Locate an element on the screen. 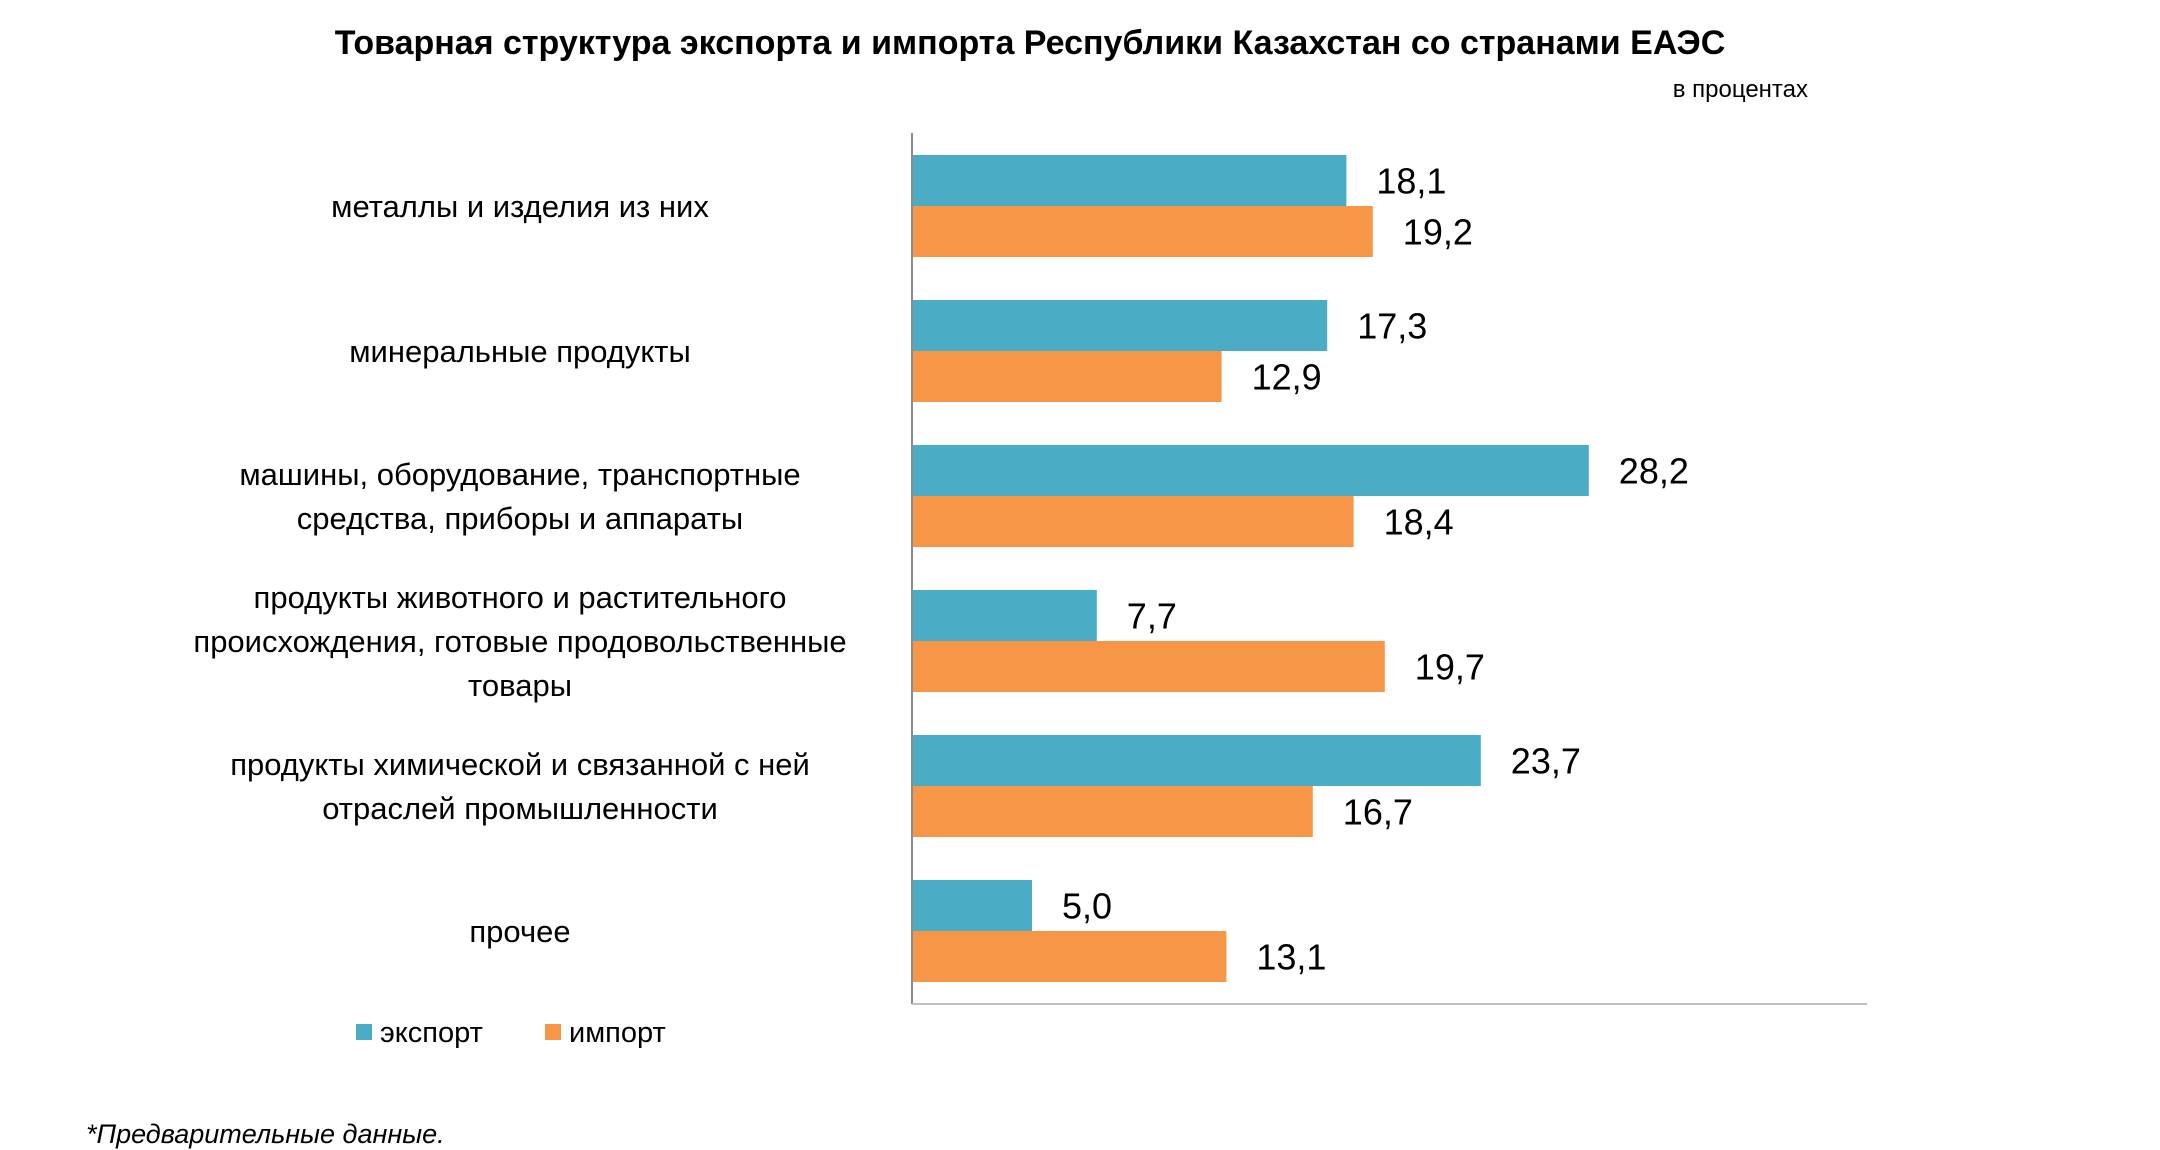 This screenshot has height=1150, width=2160. category-label-0: металлы и изделия из них is located at coordinates (520, 206).